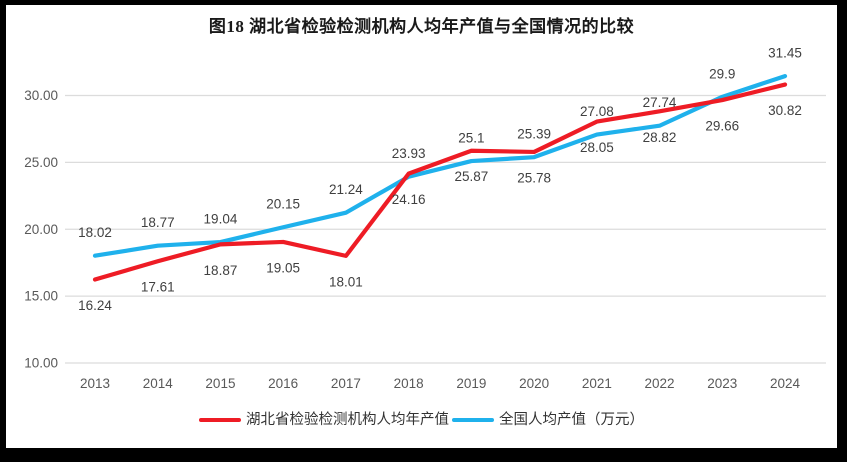 This screenshot has width=847, height=462. I want to click on data-label: 28.82, so click(660, 137).